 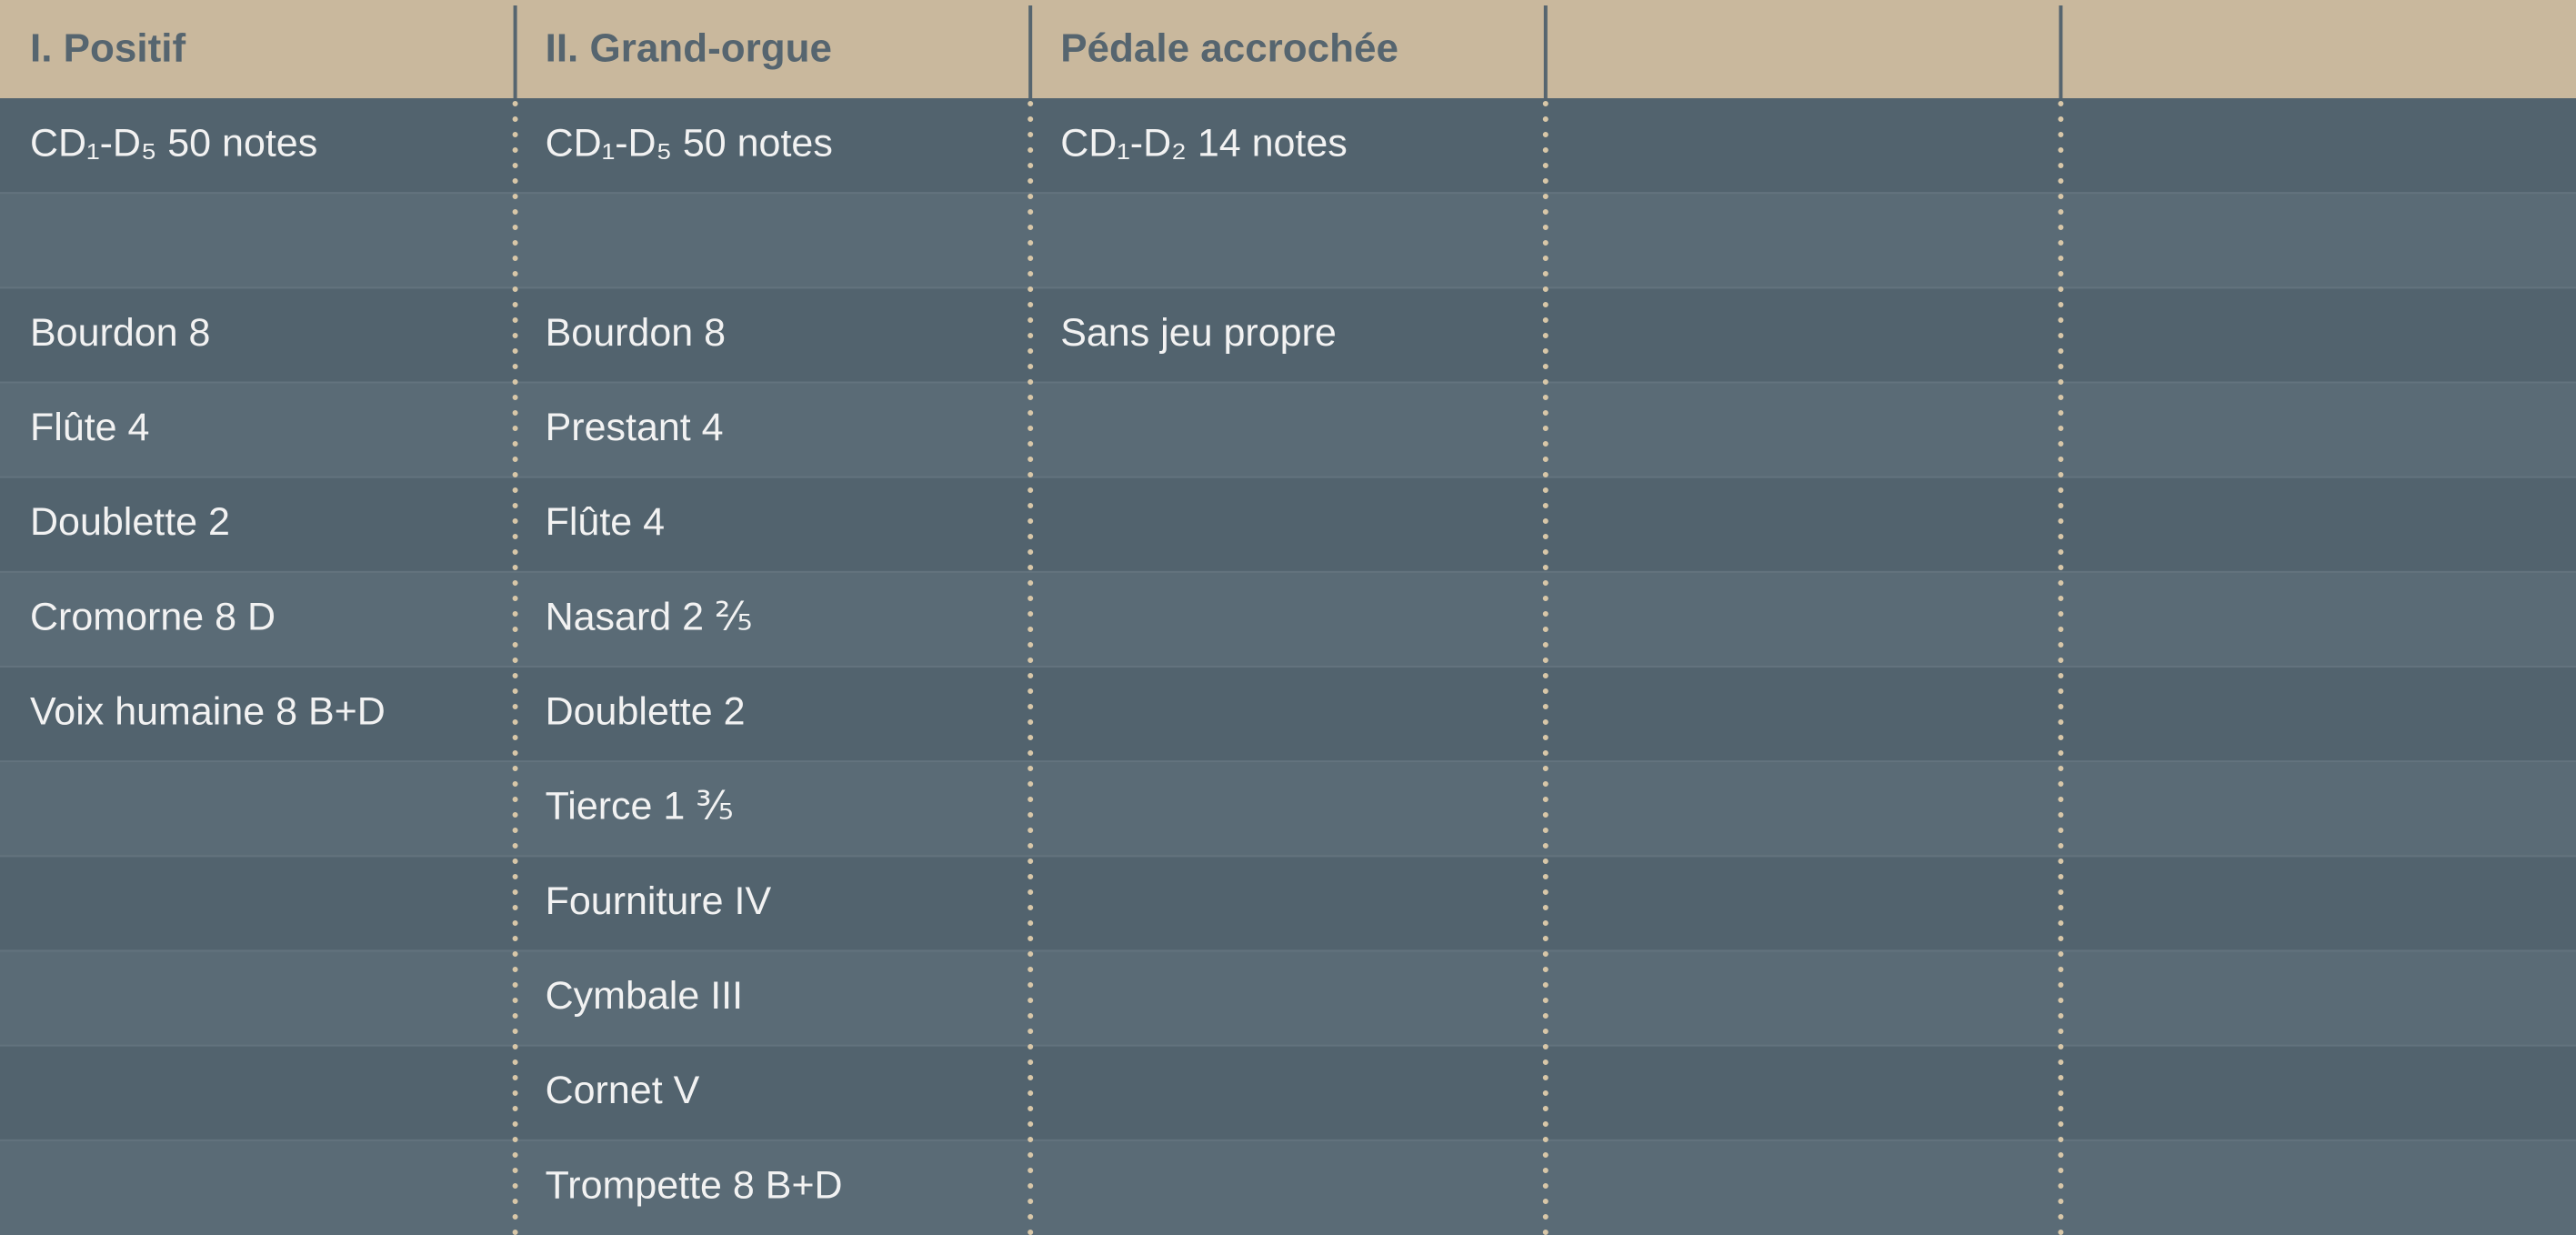 What do you see at coordinates (644, 996) in the screenshot?
I see `stop: Cymbale III` at bounding box center [644, 996].